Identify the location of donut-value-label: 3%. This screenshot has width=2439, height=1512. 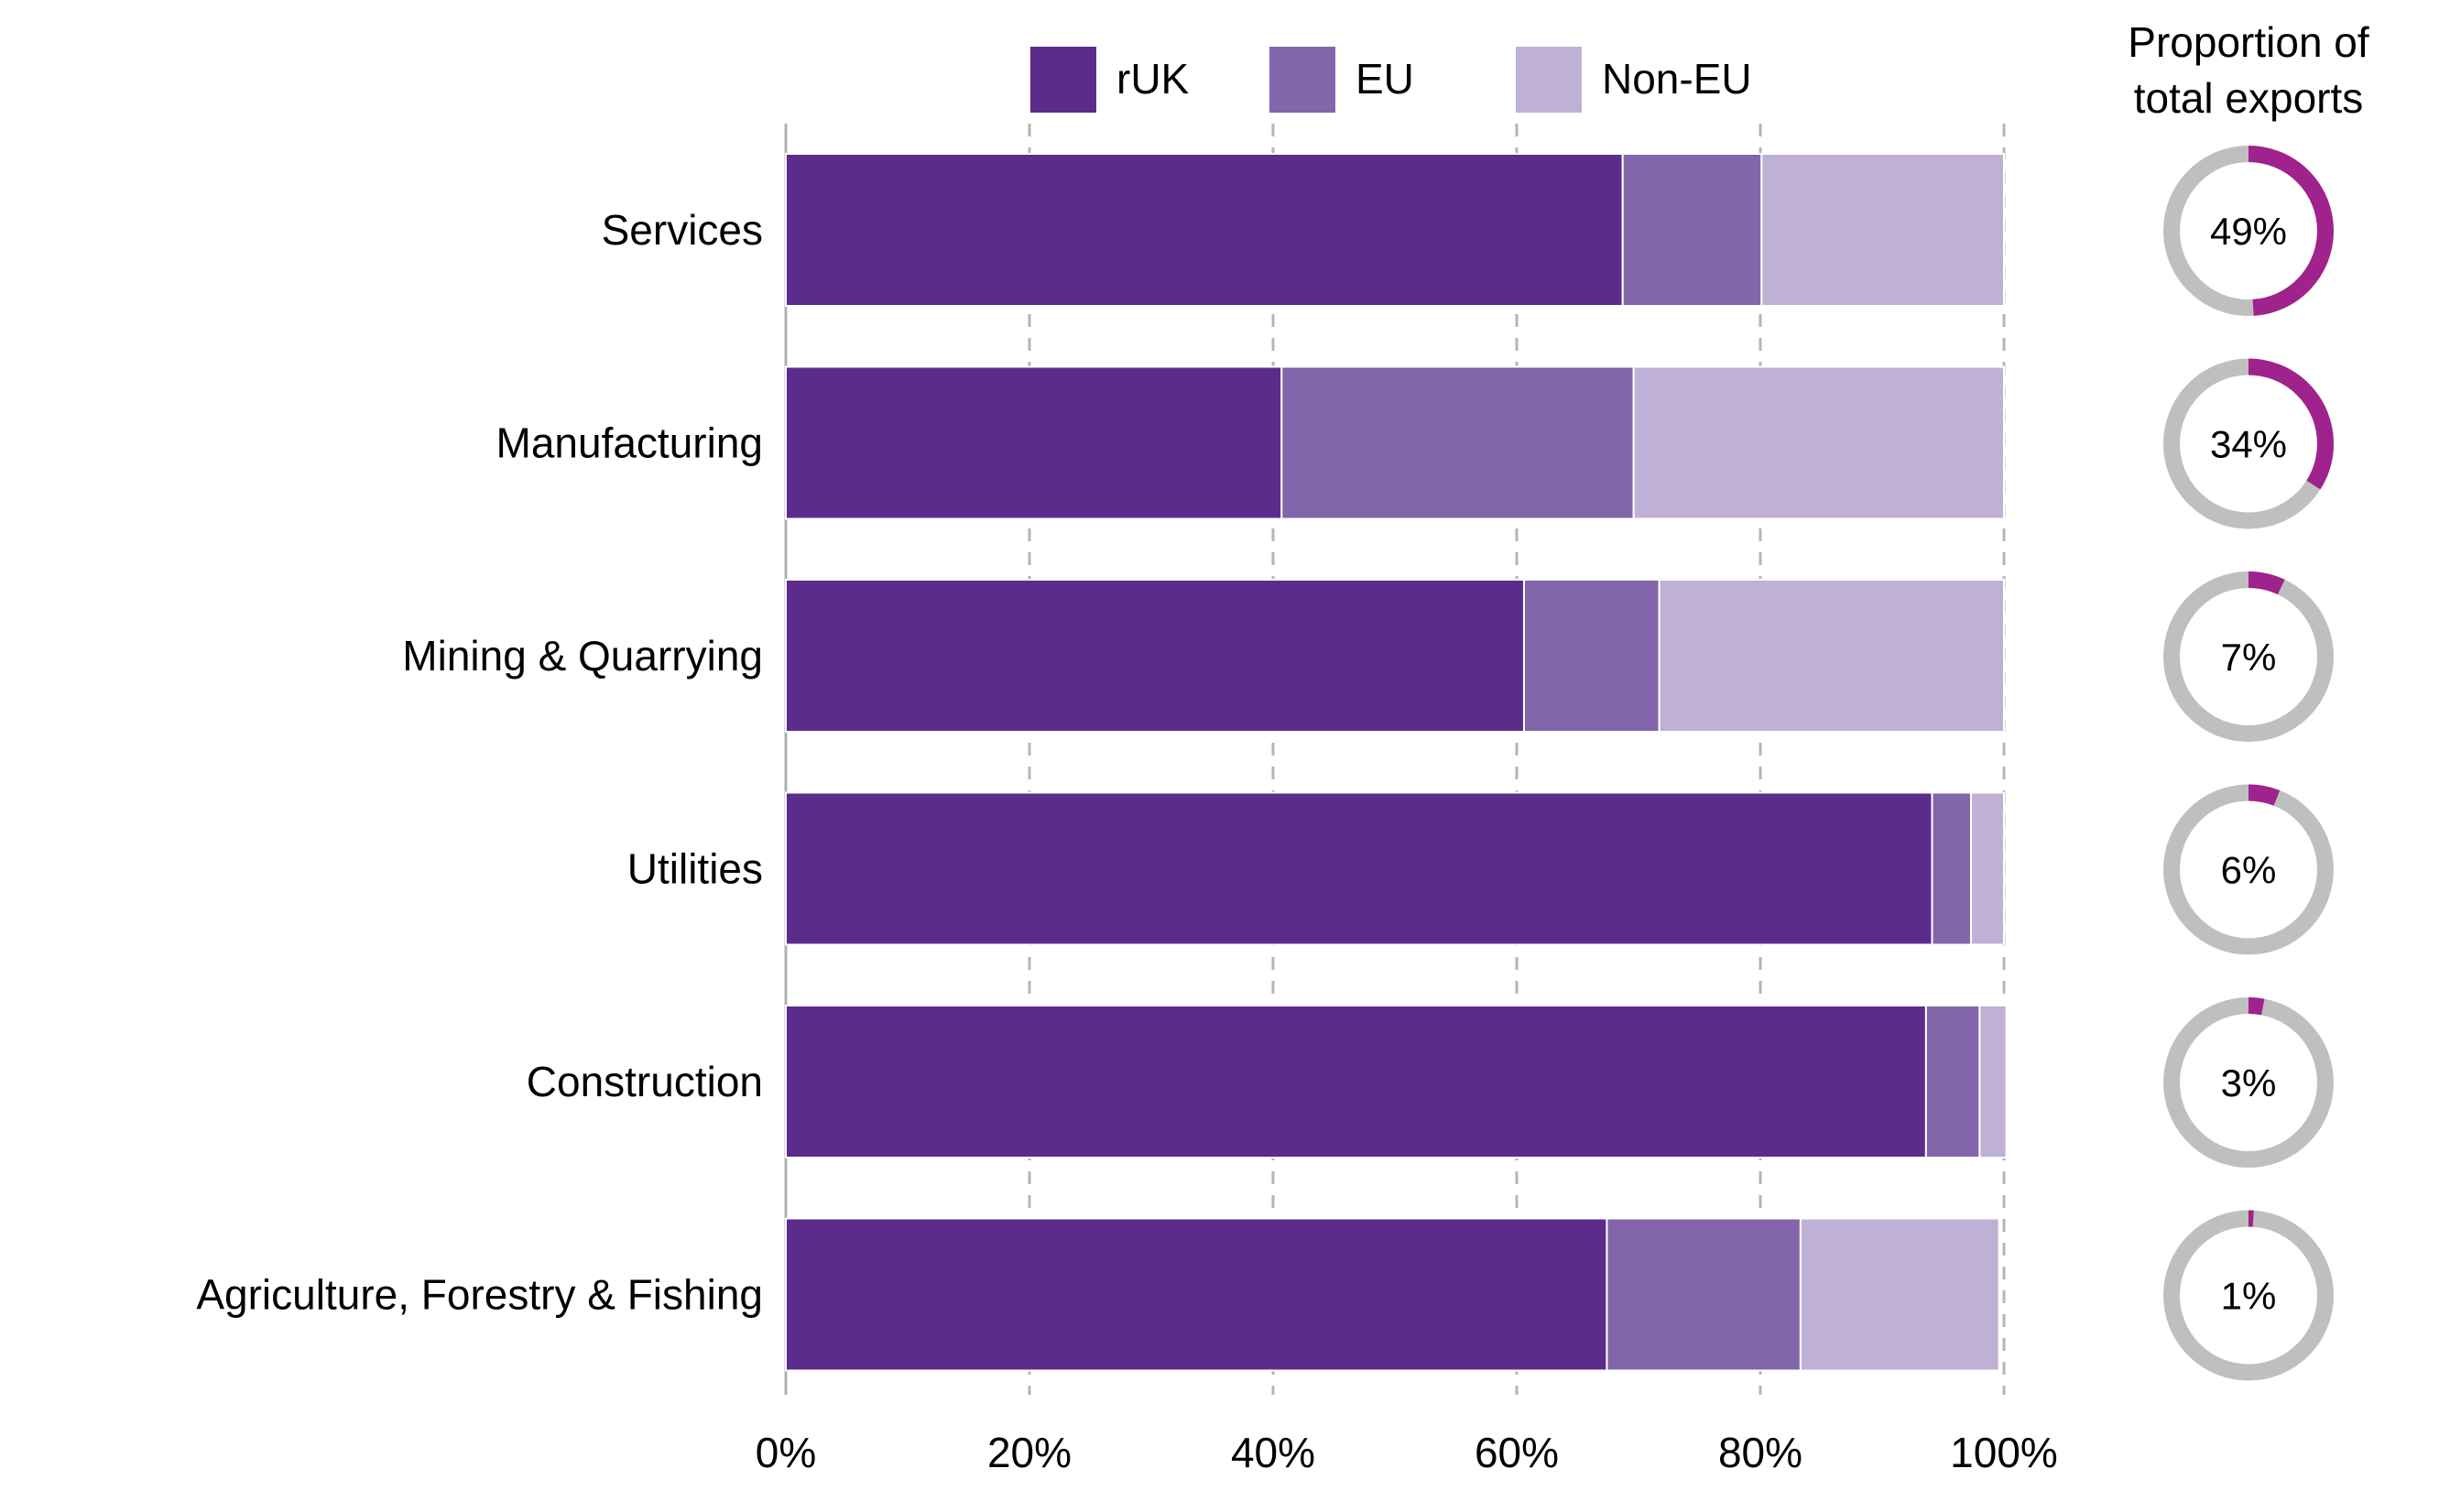
(2249, 1082).